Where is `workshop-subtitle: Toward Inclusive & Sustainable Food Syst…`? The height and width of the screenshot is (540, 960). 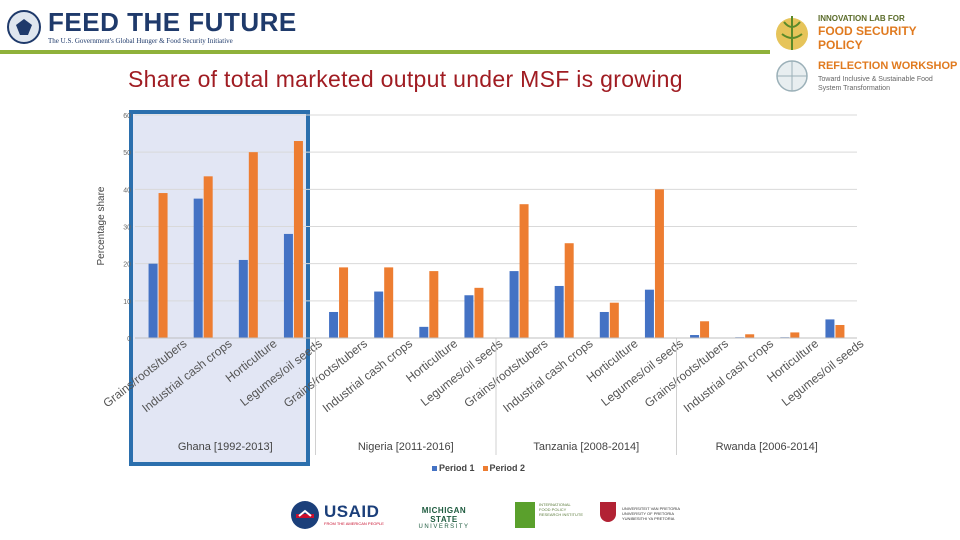 workshop-subtitle: Toward Inclusive & Sustainable Food Syst… is located at coordinates (875, 84).